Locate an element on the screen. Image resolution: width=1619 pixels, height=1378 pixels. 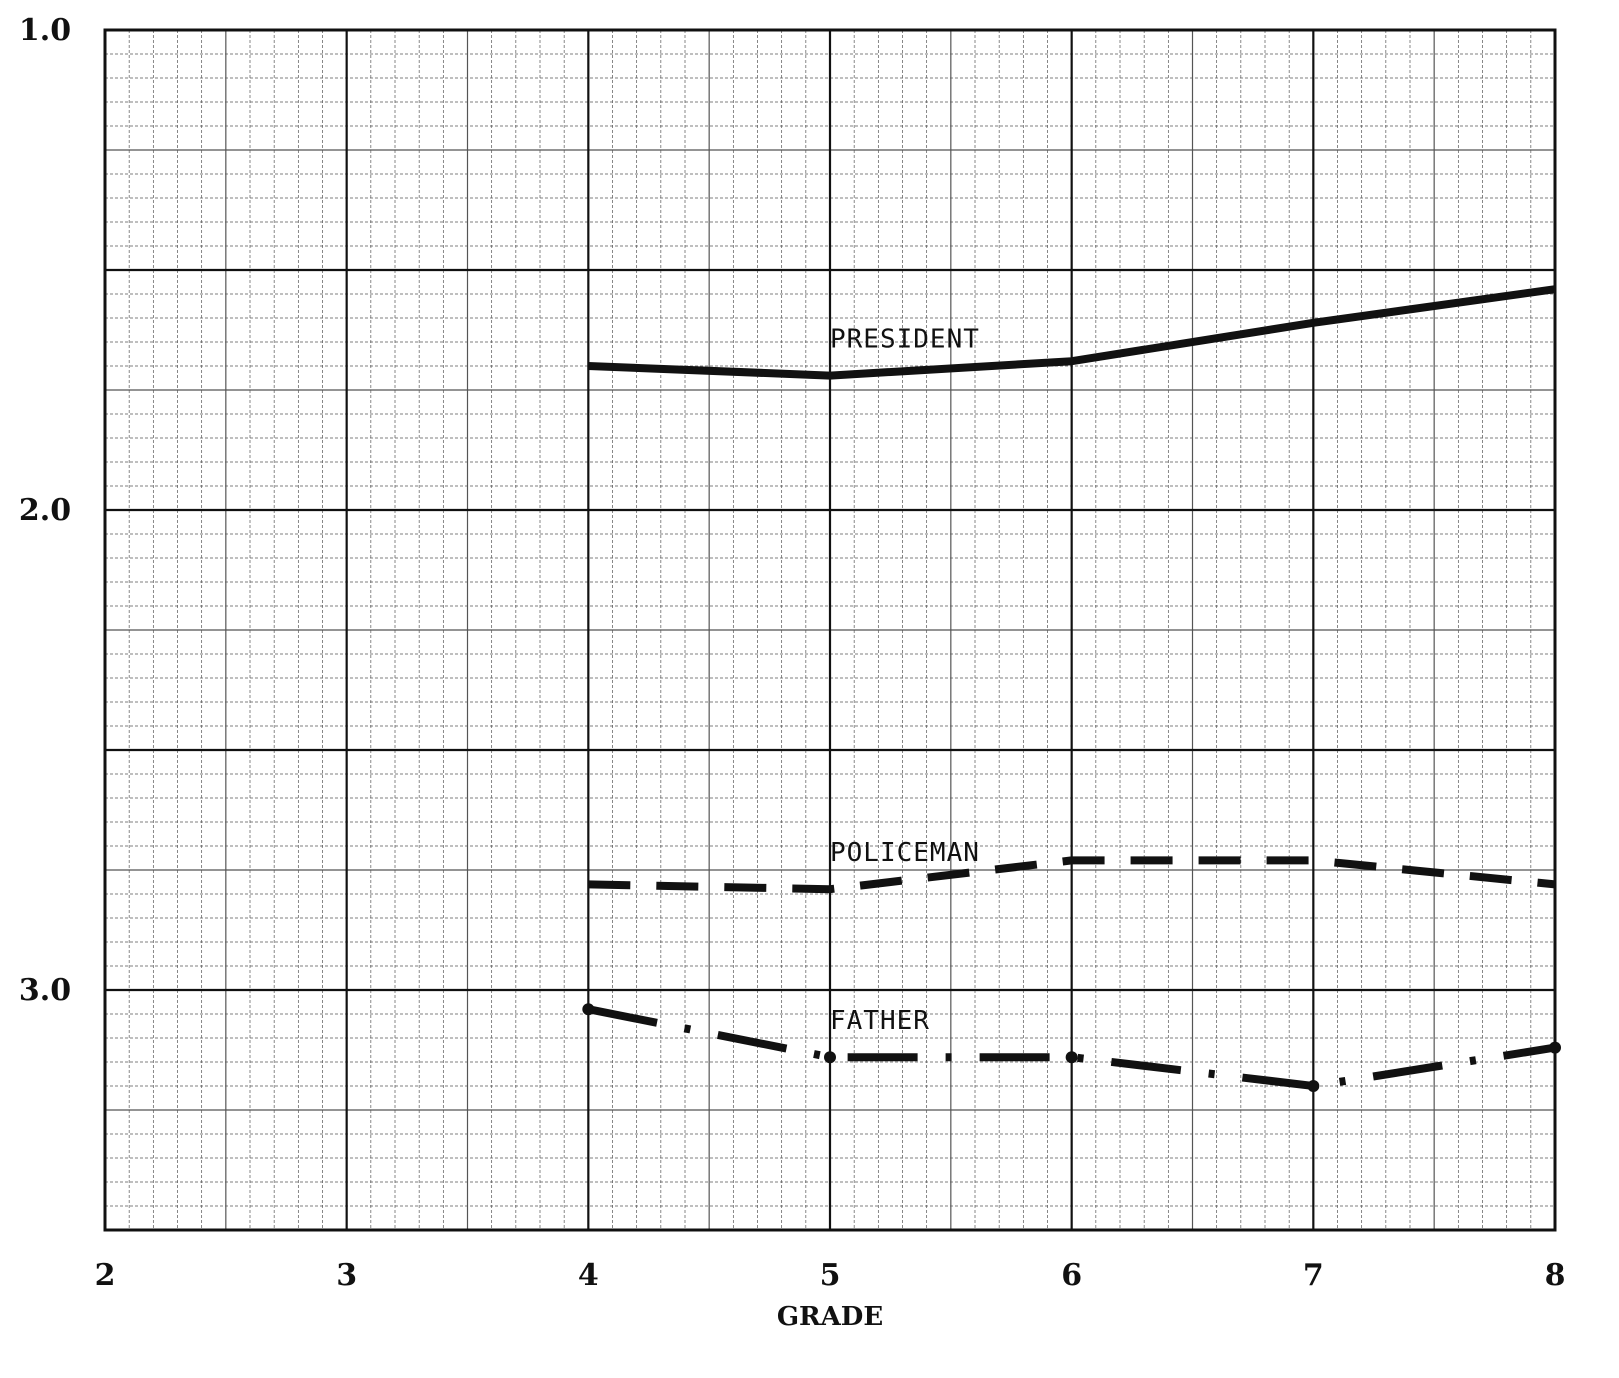
series-line-president is located at coordinates (1072, 332).